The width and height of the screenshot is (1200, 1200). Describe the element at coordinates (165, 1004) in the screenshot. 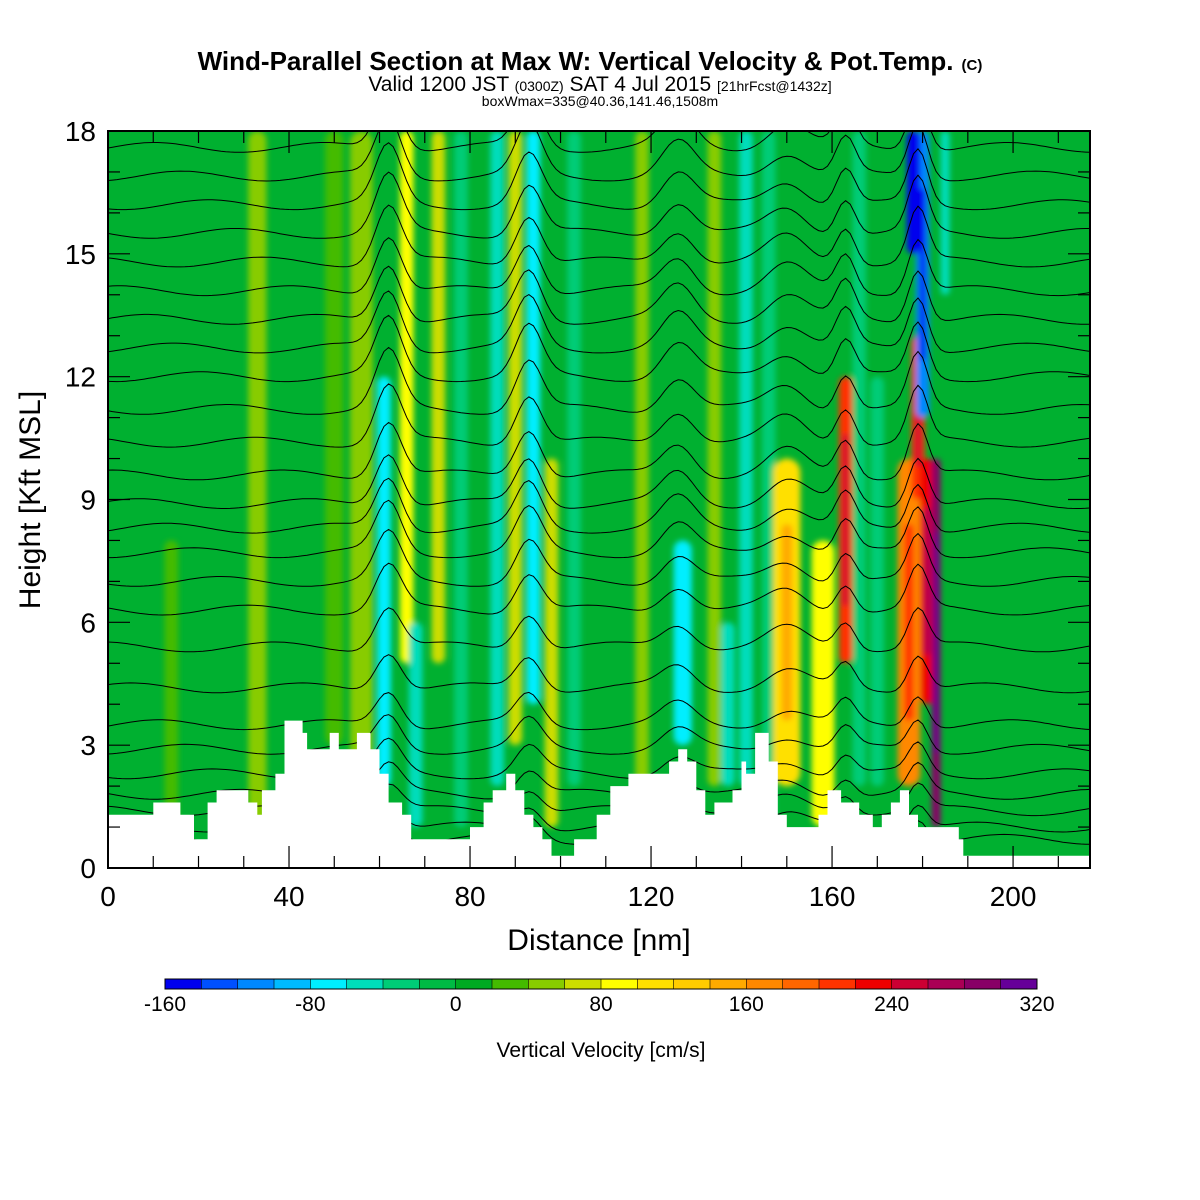

I see `colorbar-tick-label: -160` at that location.